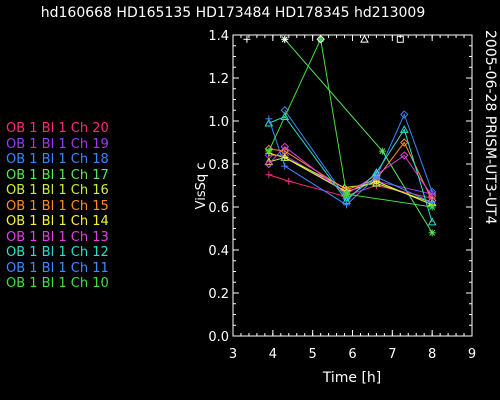  Describe the element at coordinates (218, 337) in the screenshot. I see `y-tick-label: 0.0` at that location.